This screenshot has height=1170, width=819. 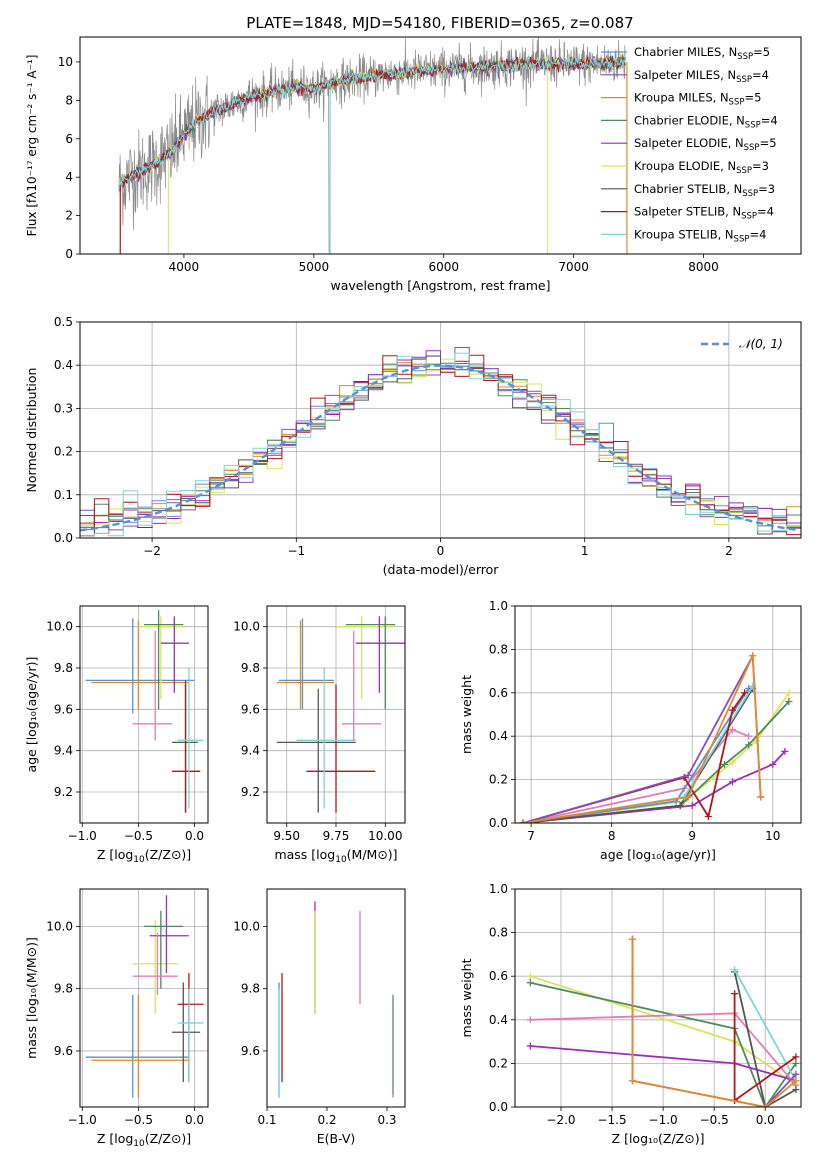 I want to click on legend-label: Chabrier MILES, N, so click(x=685, y=52).